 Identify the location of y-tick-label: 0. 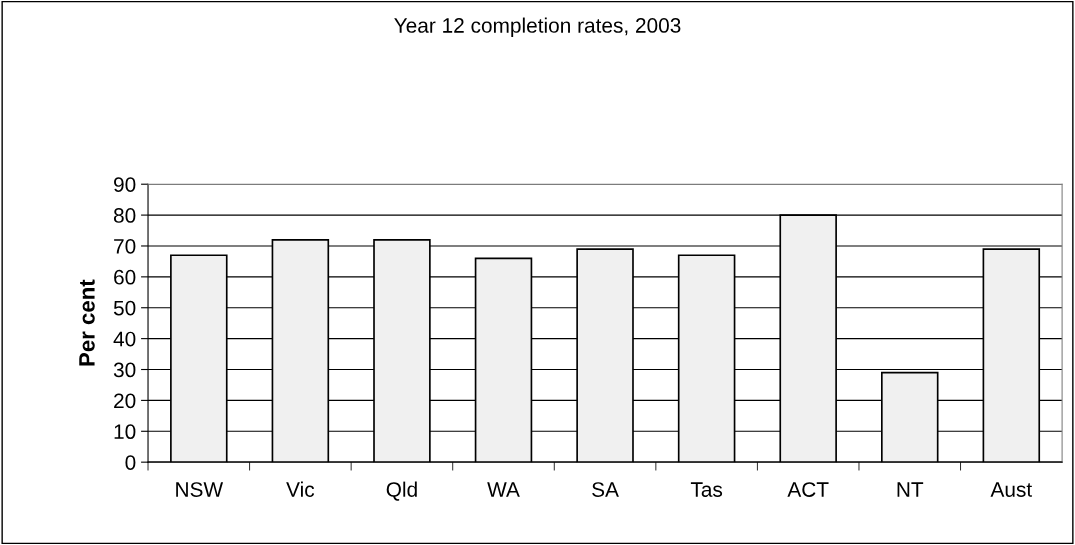
(130, 462).